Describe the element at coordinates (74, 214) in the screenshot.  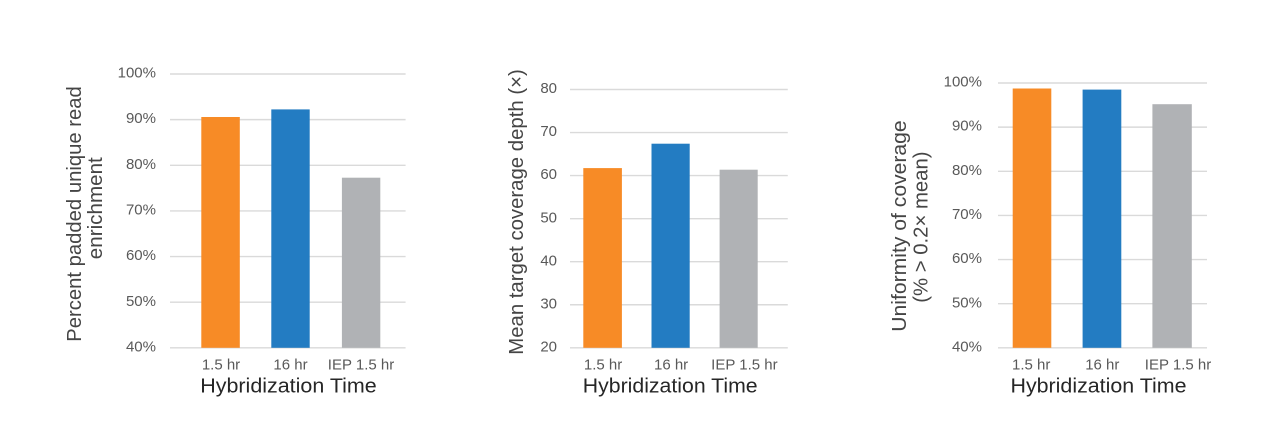
I see `svg-text: Percent padded unique read` at that location.